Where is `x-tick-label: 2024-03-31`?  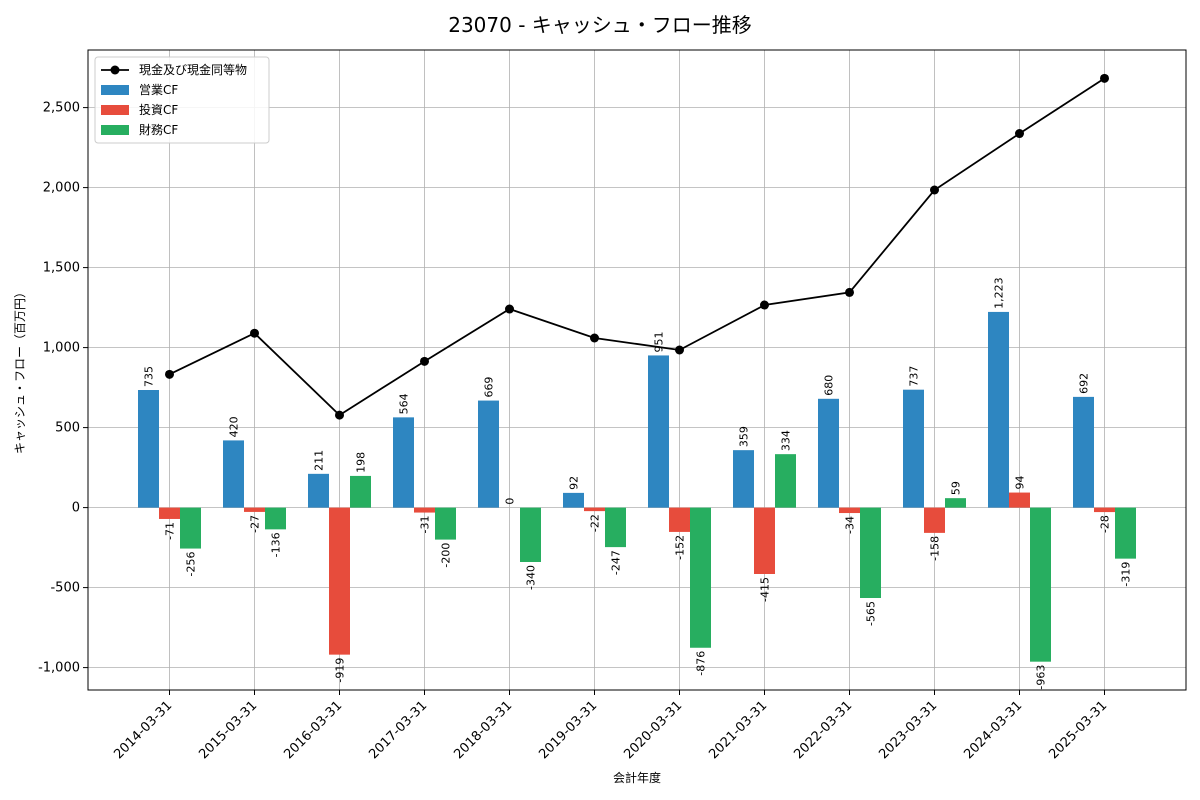 x-tick-label: 2024-03-31 is located at coordinates (993, 730).